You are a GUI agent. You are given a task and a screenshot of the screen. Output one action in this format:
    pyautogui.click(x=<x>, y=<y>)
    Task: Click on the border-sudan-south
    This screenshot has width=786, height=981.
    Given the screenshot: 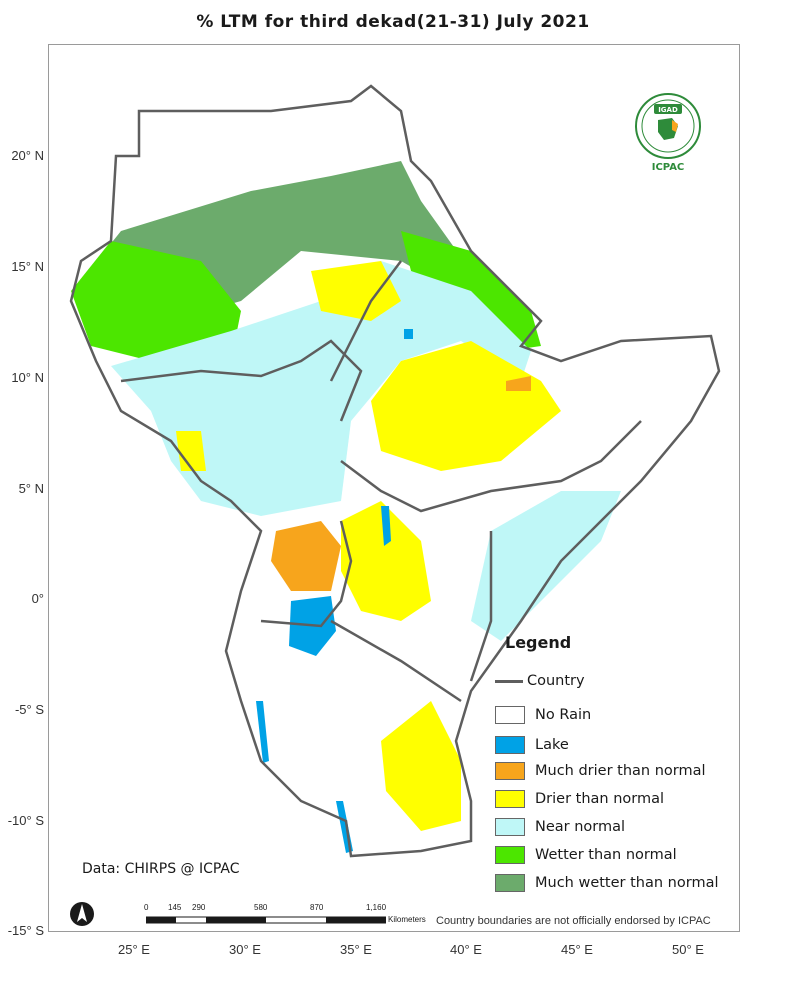 What is the action you would take?
    pyautogui.click(x=241, y=380)
    